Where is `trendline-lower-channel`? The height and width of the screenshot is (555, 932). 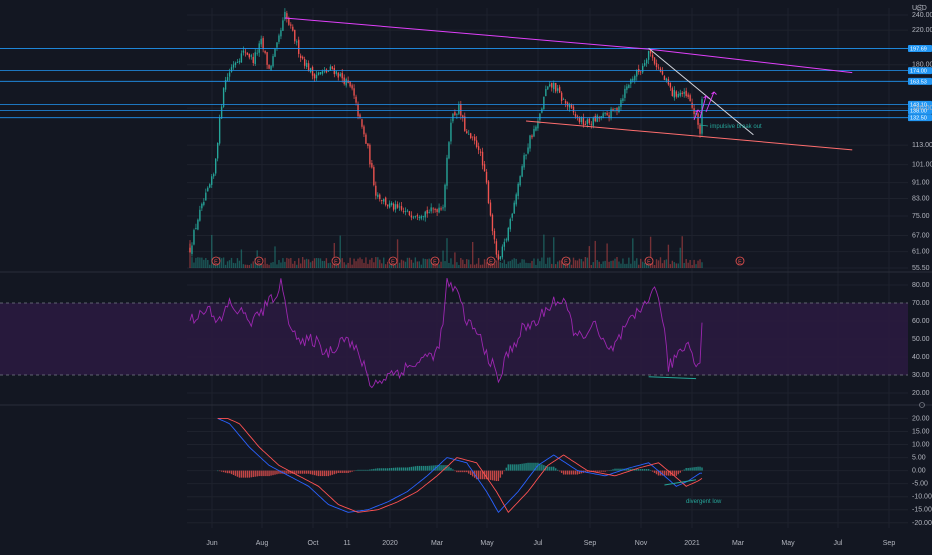 trendline-lower-channel is located at coordinates (689, 135).